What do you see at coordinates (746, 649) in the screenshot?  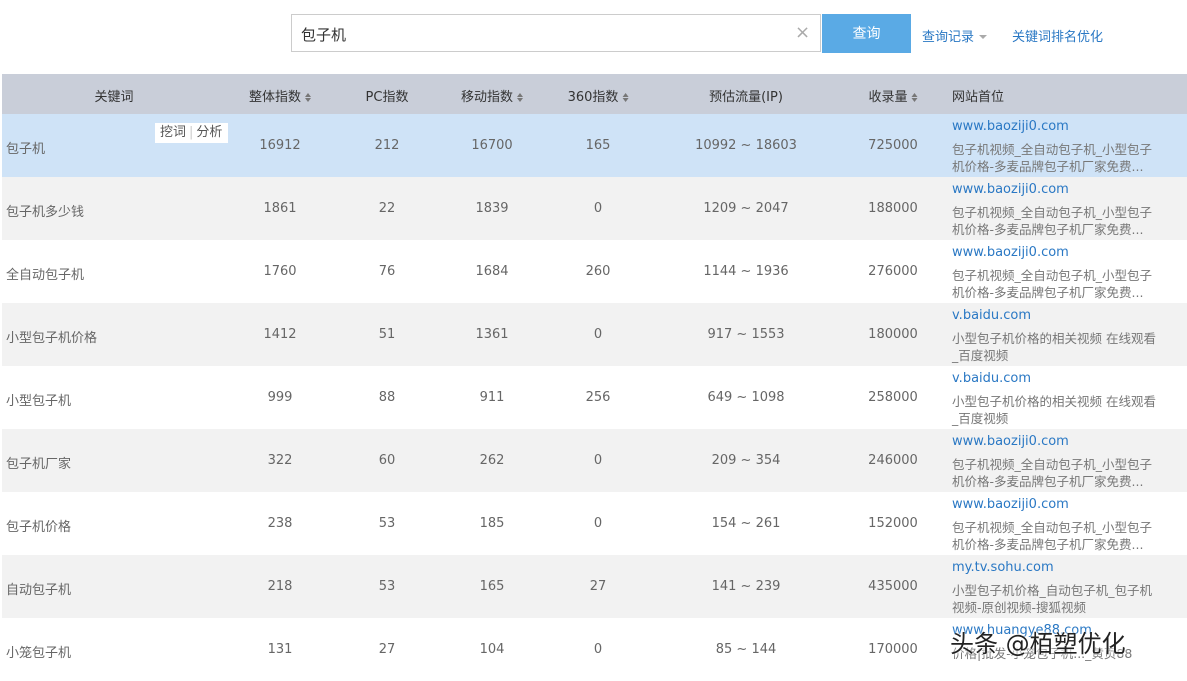 I see `cell-value: 85 ~ 144` at bounding box center [746, 649].